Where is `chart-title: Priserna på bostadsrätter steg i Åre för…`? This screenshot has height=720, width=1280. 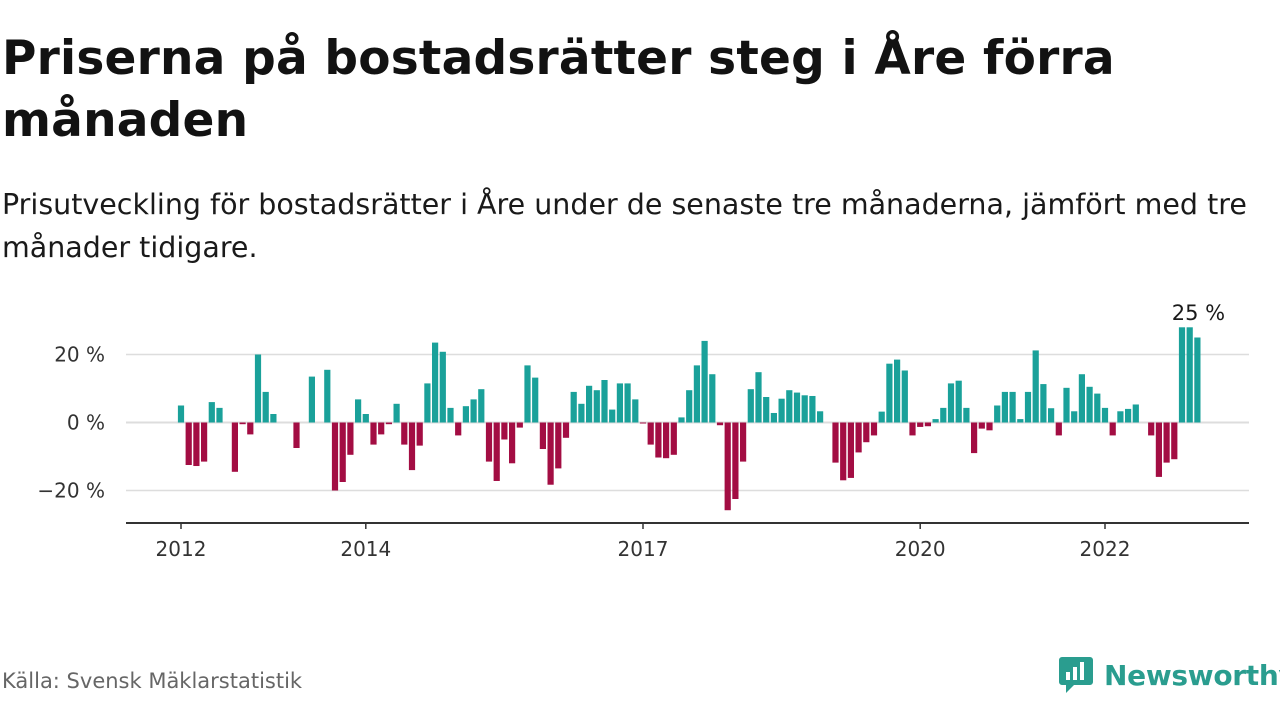
chart-title: Priserna på bostadsrätter steg i Åre för… is located at coordinates (558, 89).